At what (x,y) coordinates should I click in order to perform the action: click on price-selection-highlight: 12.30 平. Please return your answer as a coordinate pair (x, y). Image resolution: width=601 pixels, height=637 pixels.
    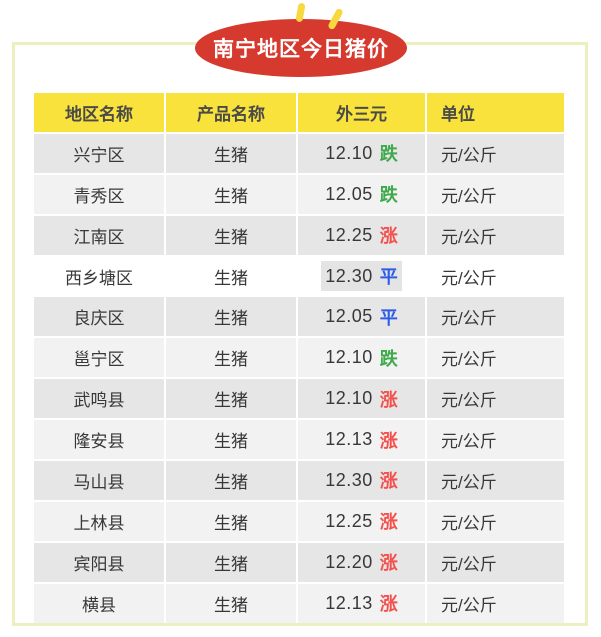
    Looking at the image, I should click on (361, 276).